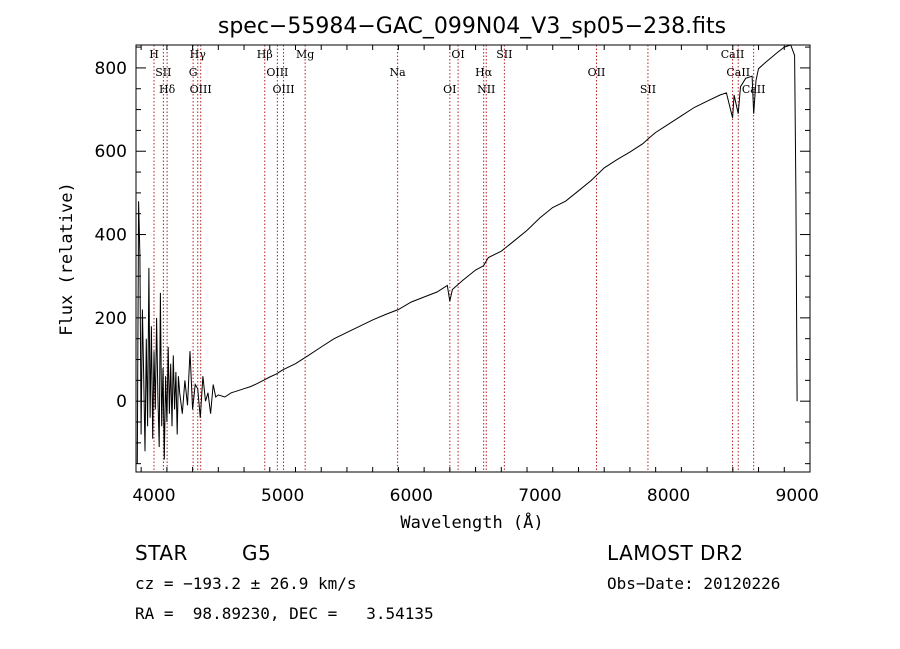 This screenshot has width=900, height=649. Describe the element at coordinates (282, 496) in the screenshot. I see `x-tick-label: 5000` at that location.